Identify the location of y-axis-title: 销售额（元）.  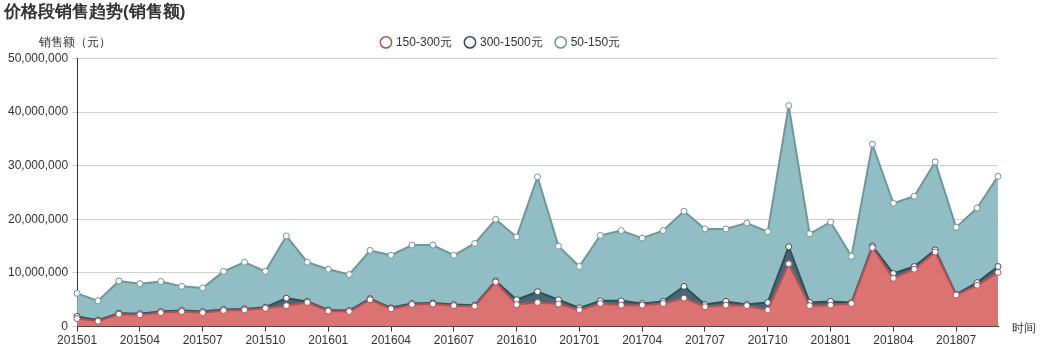
(75, 41).